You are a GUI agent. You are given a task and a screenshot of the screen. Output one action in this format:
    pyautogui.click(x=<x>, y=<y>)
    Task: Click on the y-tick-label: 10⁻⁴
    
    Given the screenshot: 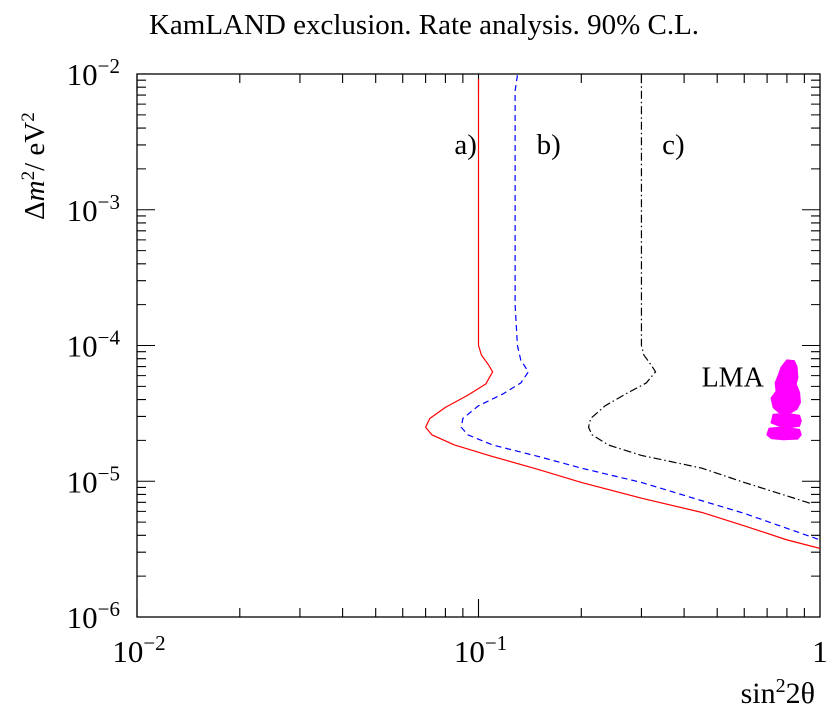 What is the action you would take?
    pyautogui.click(x=94, y=345)
    